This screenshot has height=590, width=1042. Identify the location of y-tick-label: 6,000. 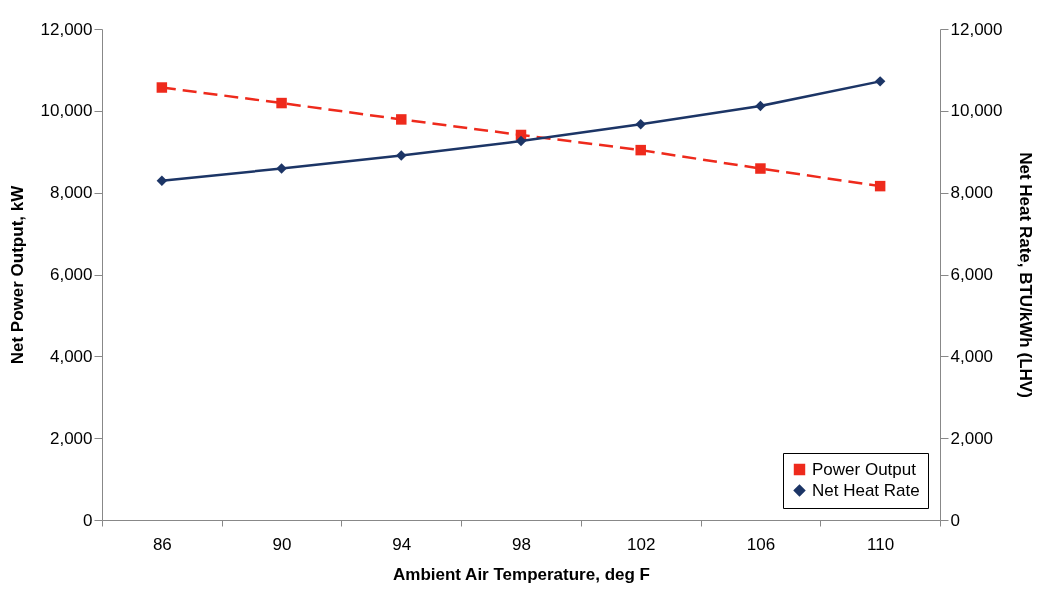
(71, 274).